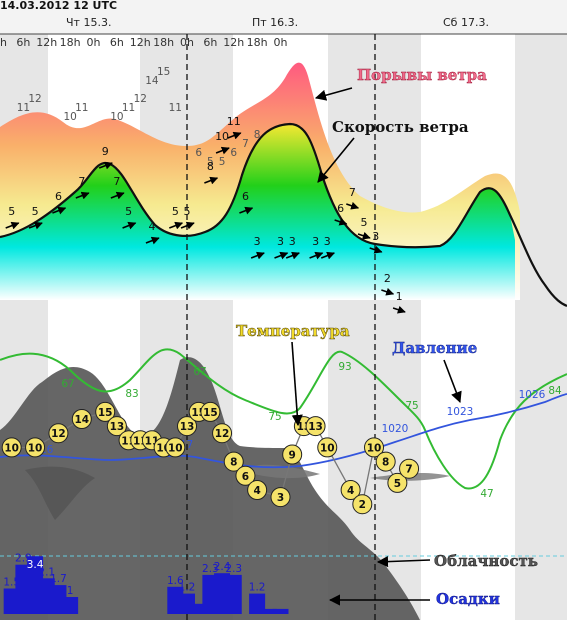  I want to click on hour-tick-label: 18h, so click(257, 42).